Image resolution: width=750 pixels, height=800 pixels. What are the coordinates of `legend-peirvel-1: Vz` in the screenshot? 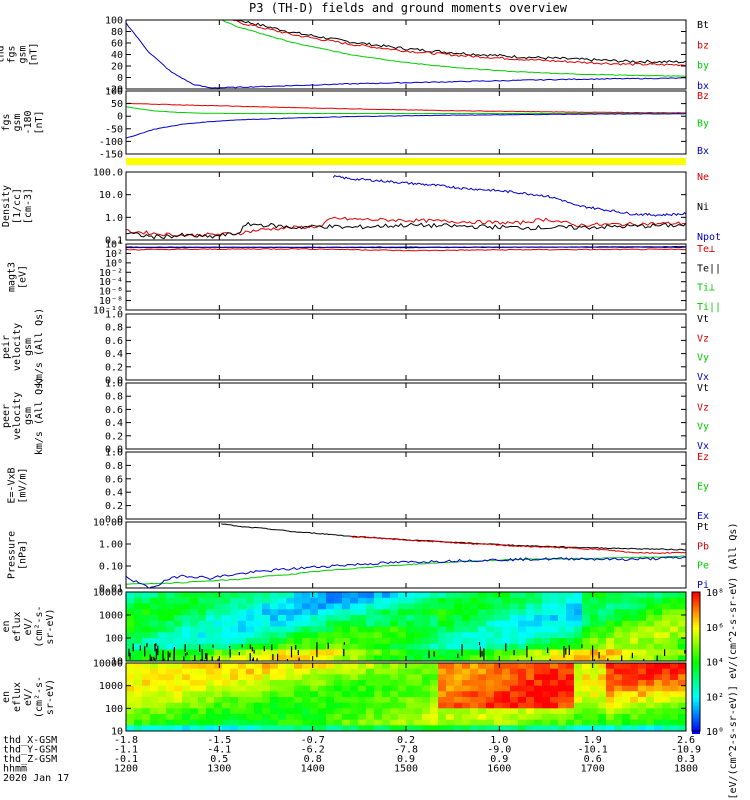 It's located at (703, 338).